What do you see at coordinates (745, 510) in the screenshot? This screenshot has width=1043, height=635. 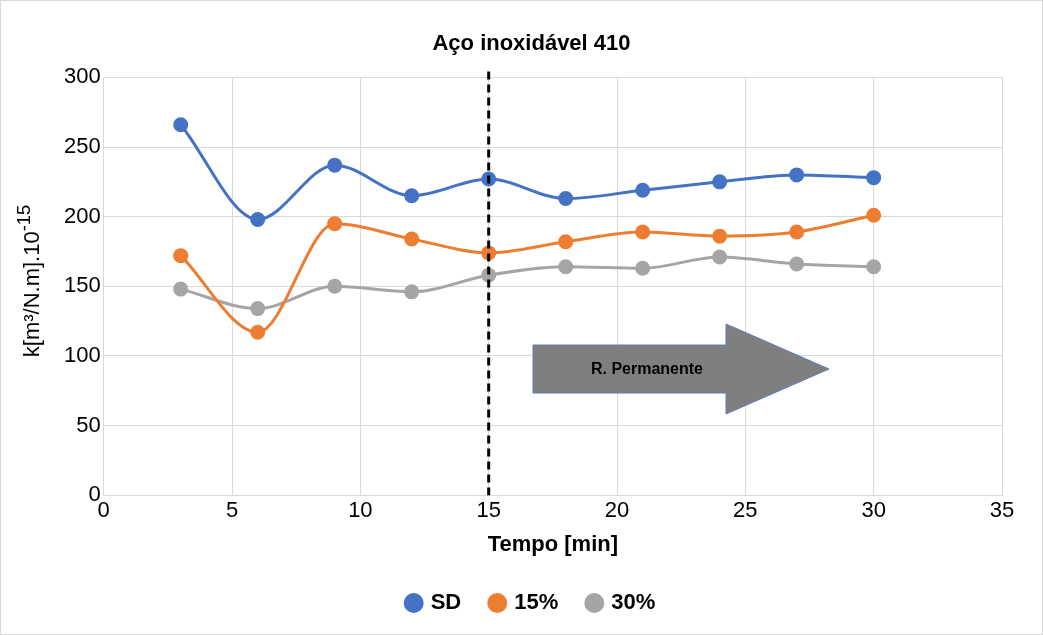 I see `x-tick-label: 25` at bounding box center [745, 510].